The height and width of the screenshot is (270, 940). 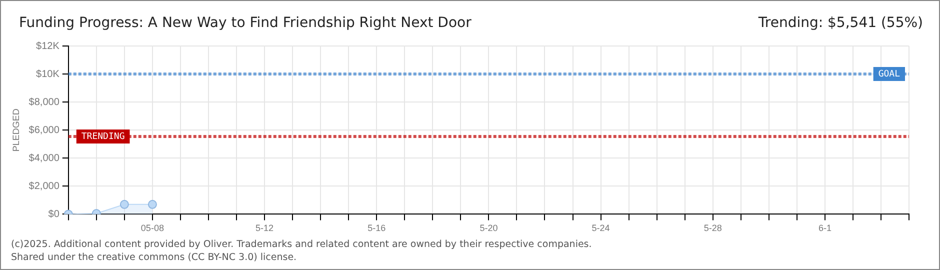 I want to click on x-tick-label: 6-1, so click(x=825, y=228).